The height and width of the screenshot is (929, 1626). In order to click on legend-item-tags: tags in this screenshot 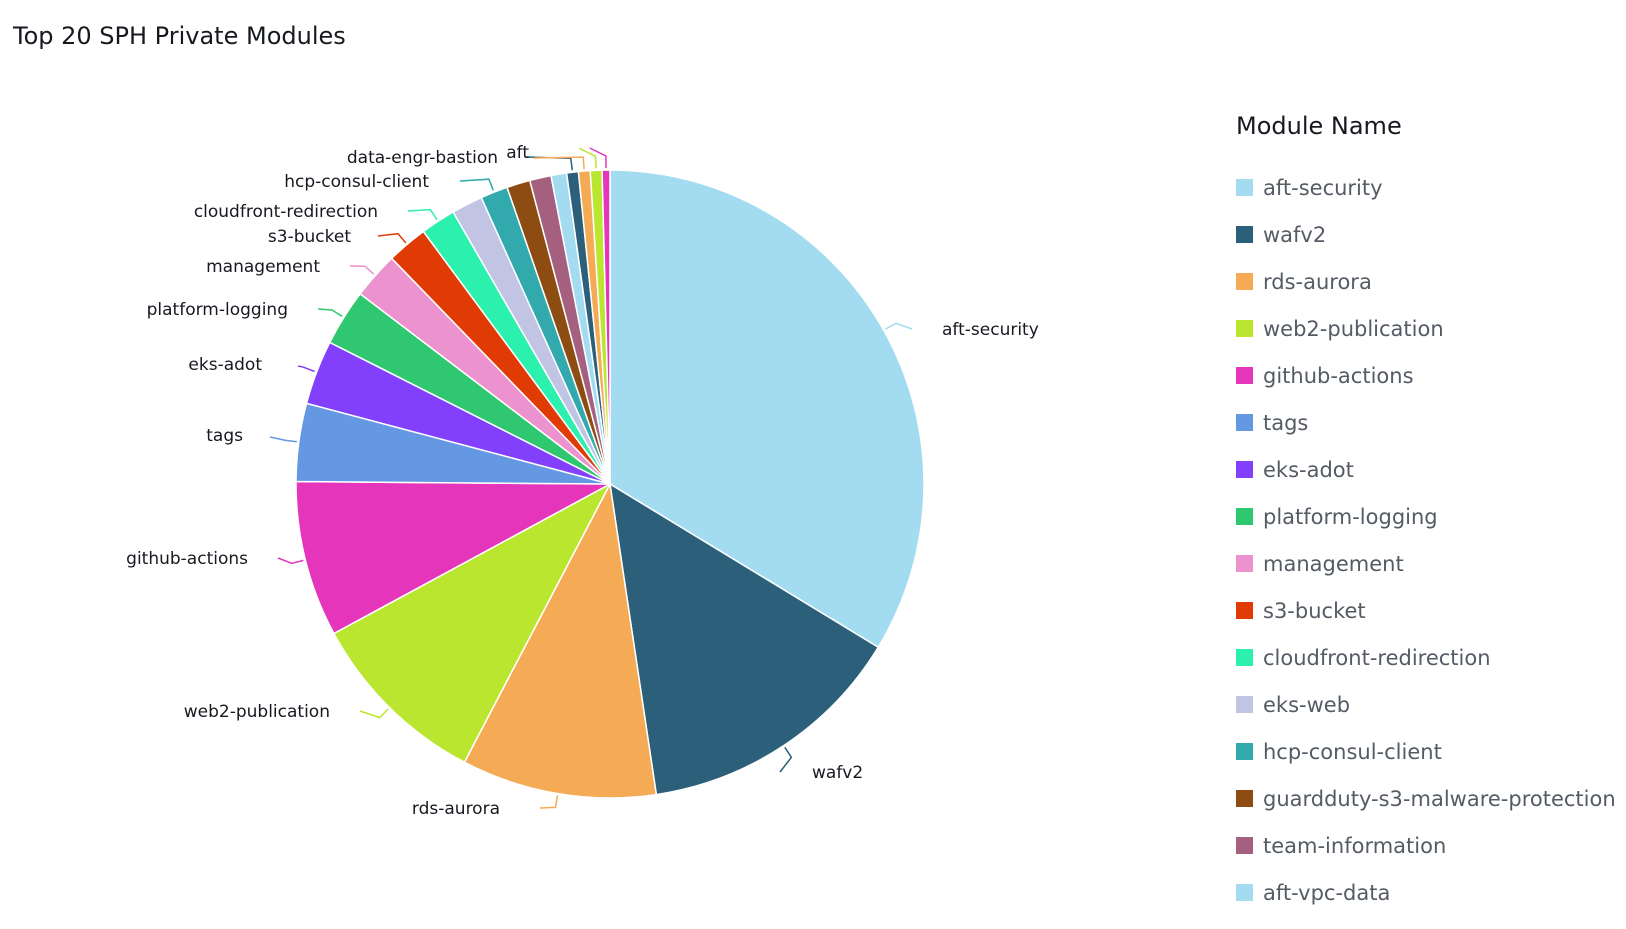, I will do `click(1431, 422)`.